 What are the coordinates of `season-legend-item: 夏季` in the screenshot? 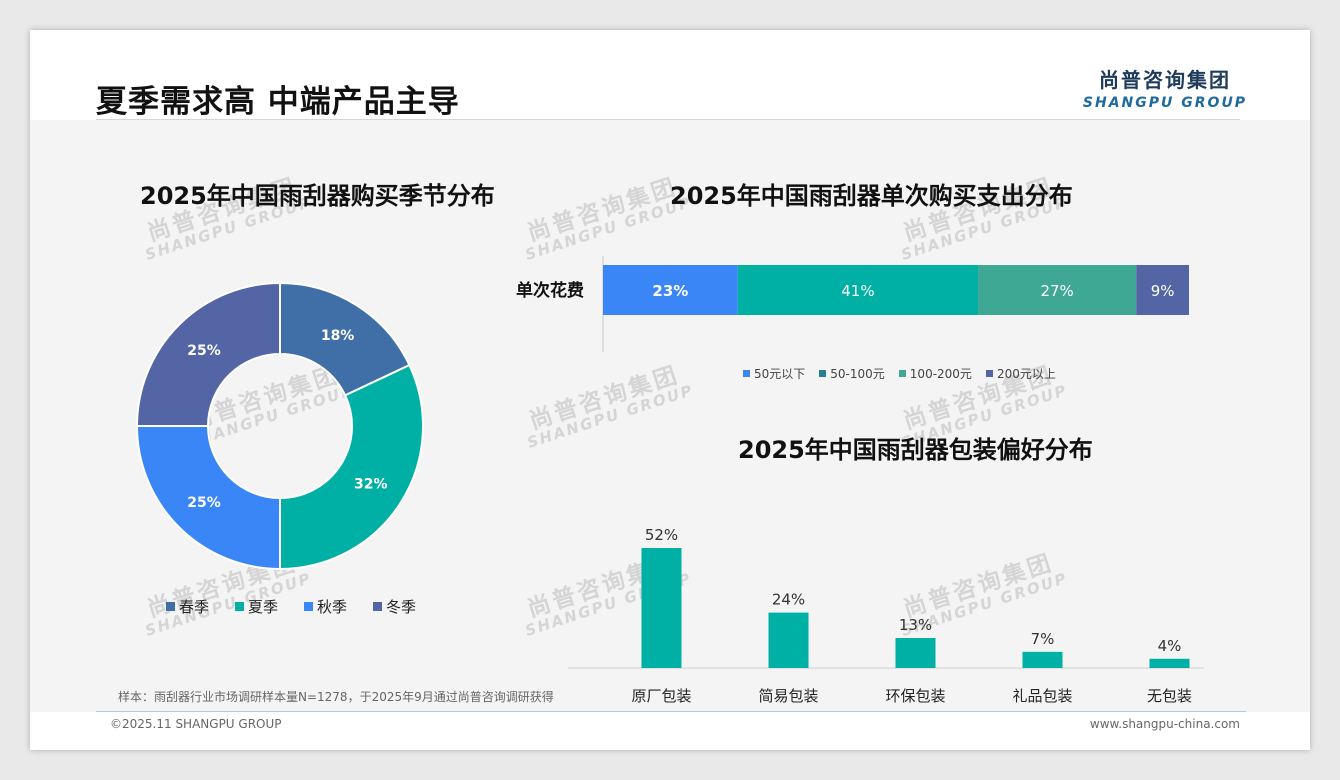 It's located at (256, 606).